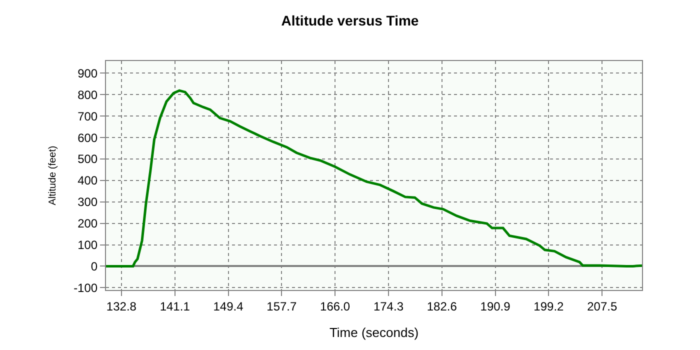 This screenshot has width=700, height=350. Describe the element at coordinates (228, 306) in the screenshot. I see `x-tick-label: 149.4` at that location.